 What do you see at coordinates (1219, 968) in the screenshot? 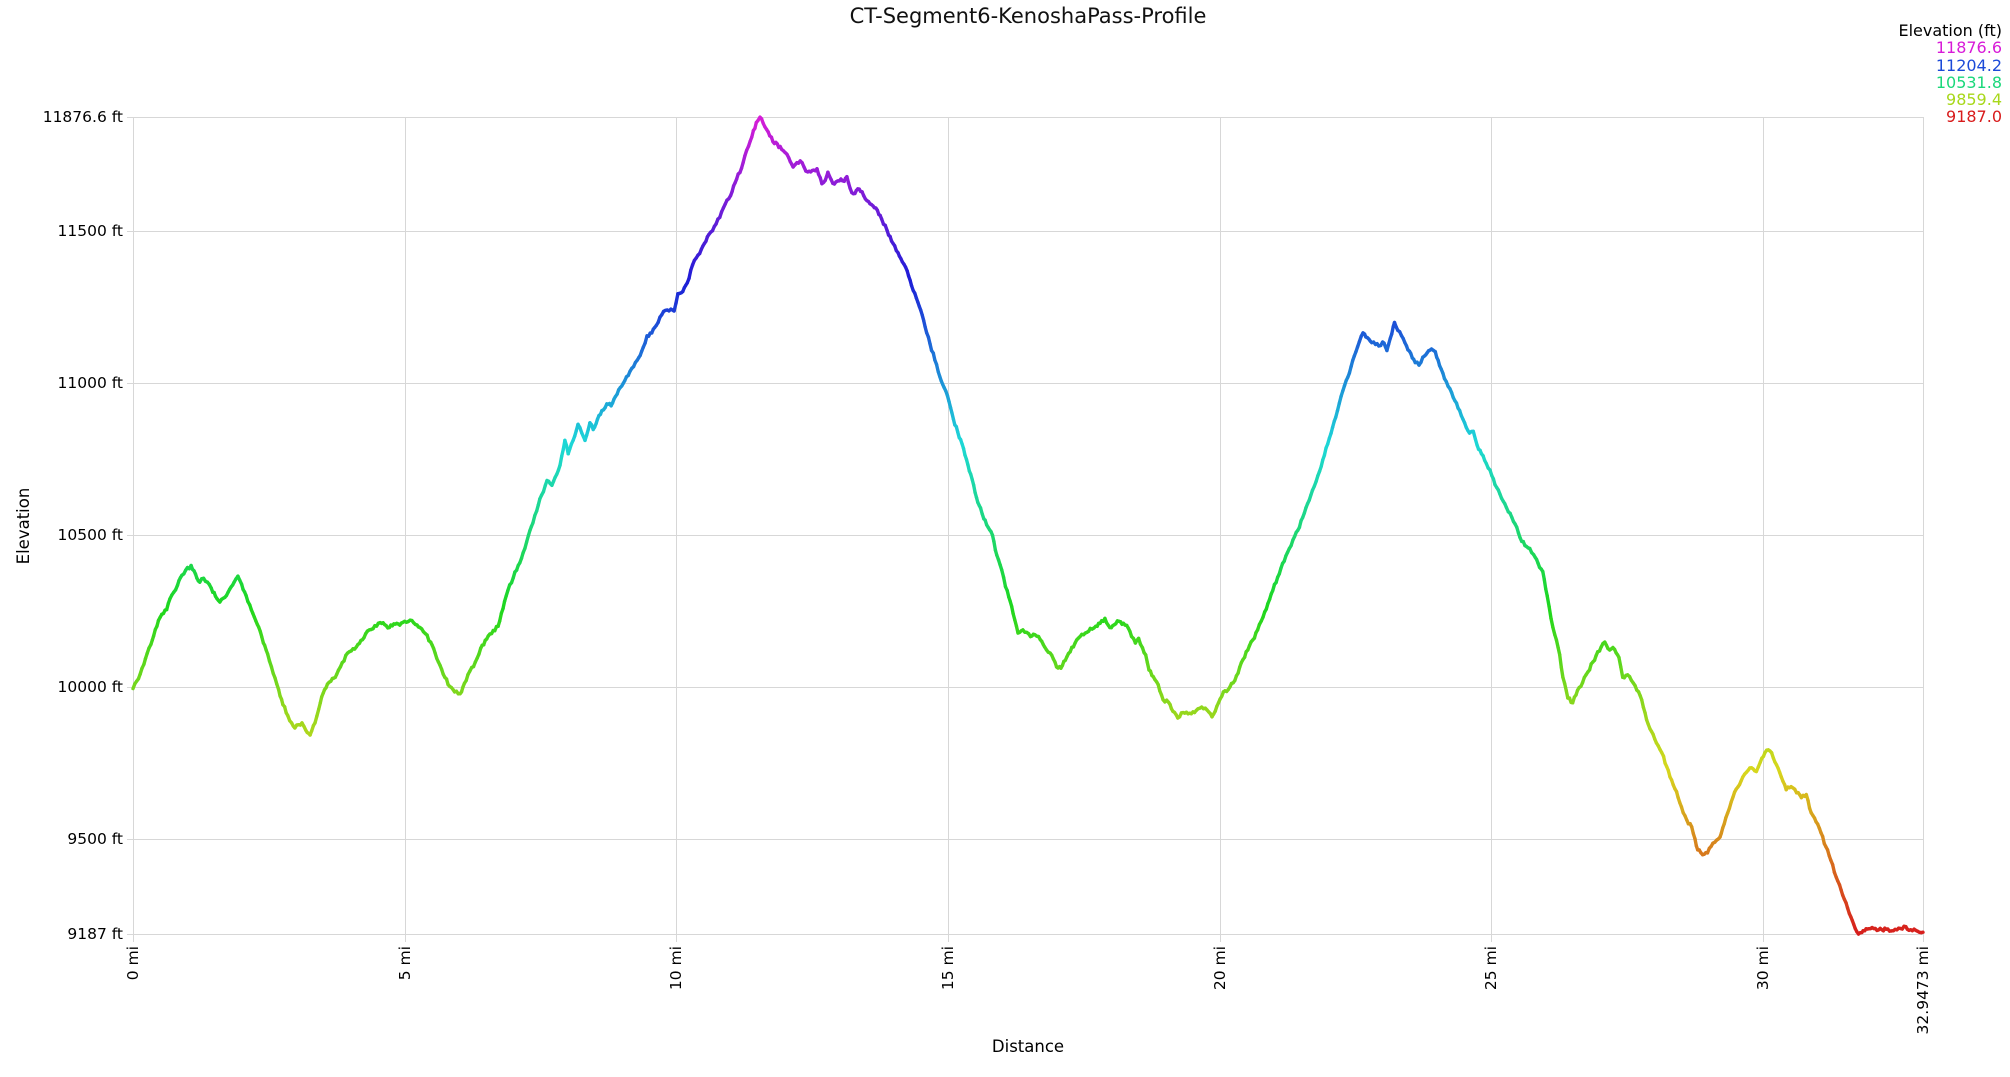
I see `x-axis-tick-label: 20 mi` at bounding box center [1219, 968].